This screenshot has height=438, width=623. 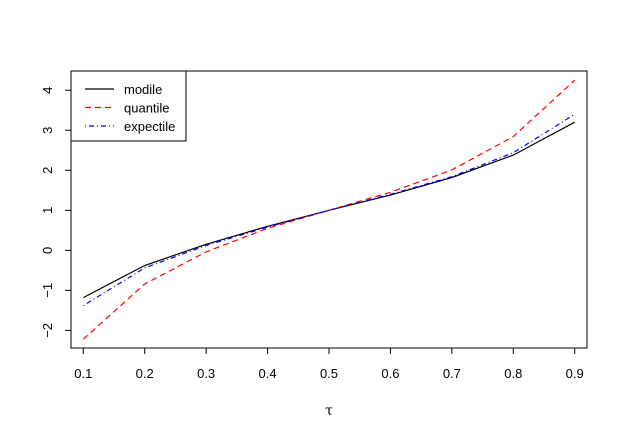 I want to click on y-tick-label: 1, so click(x=47, y=210).